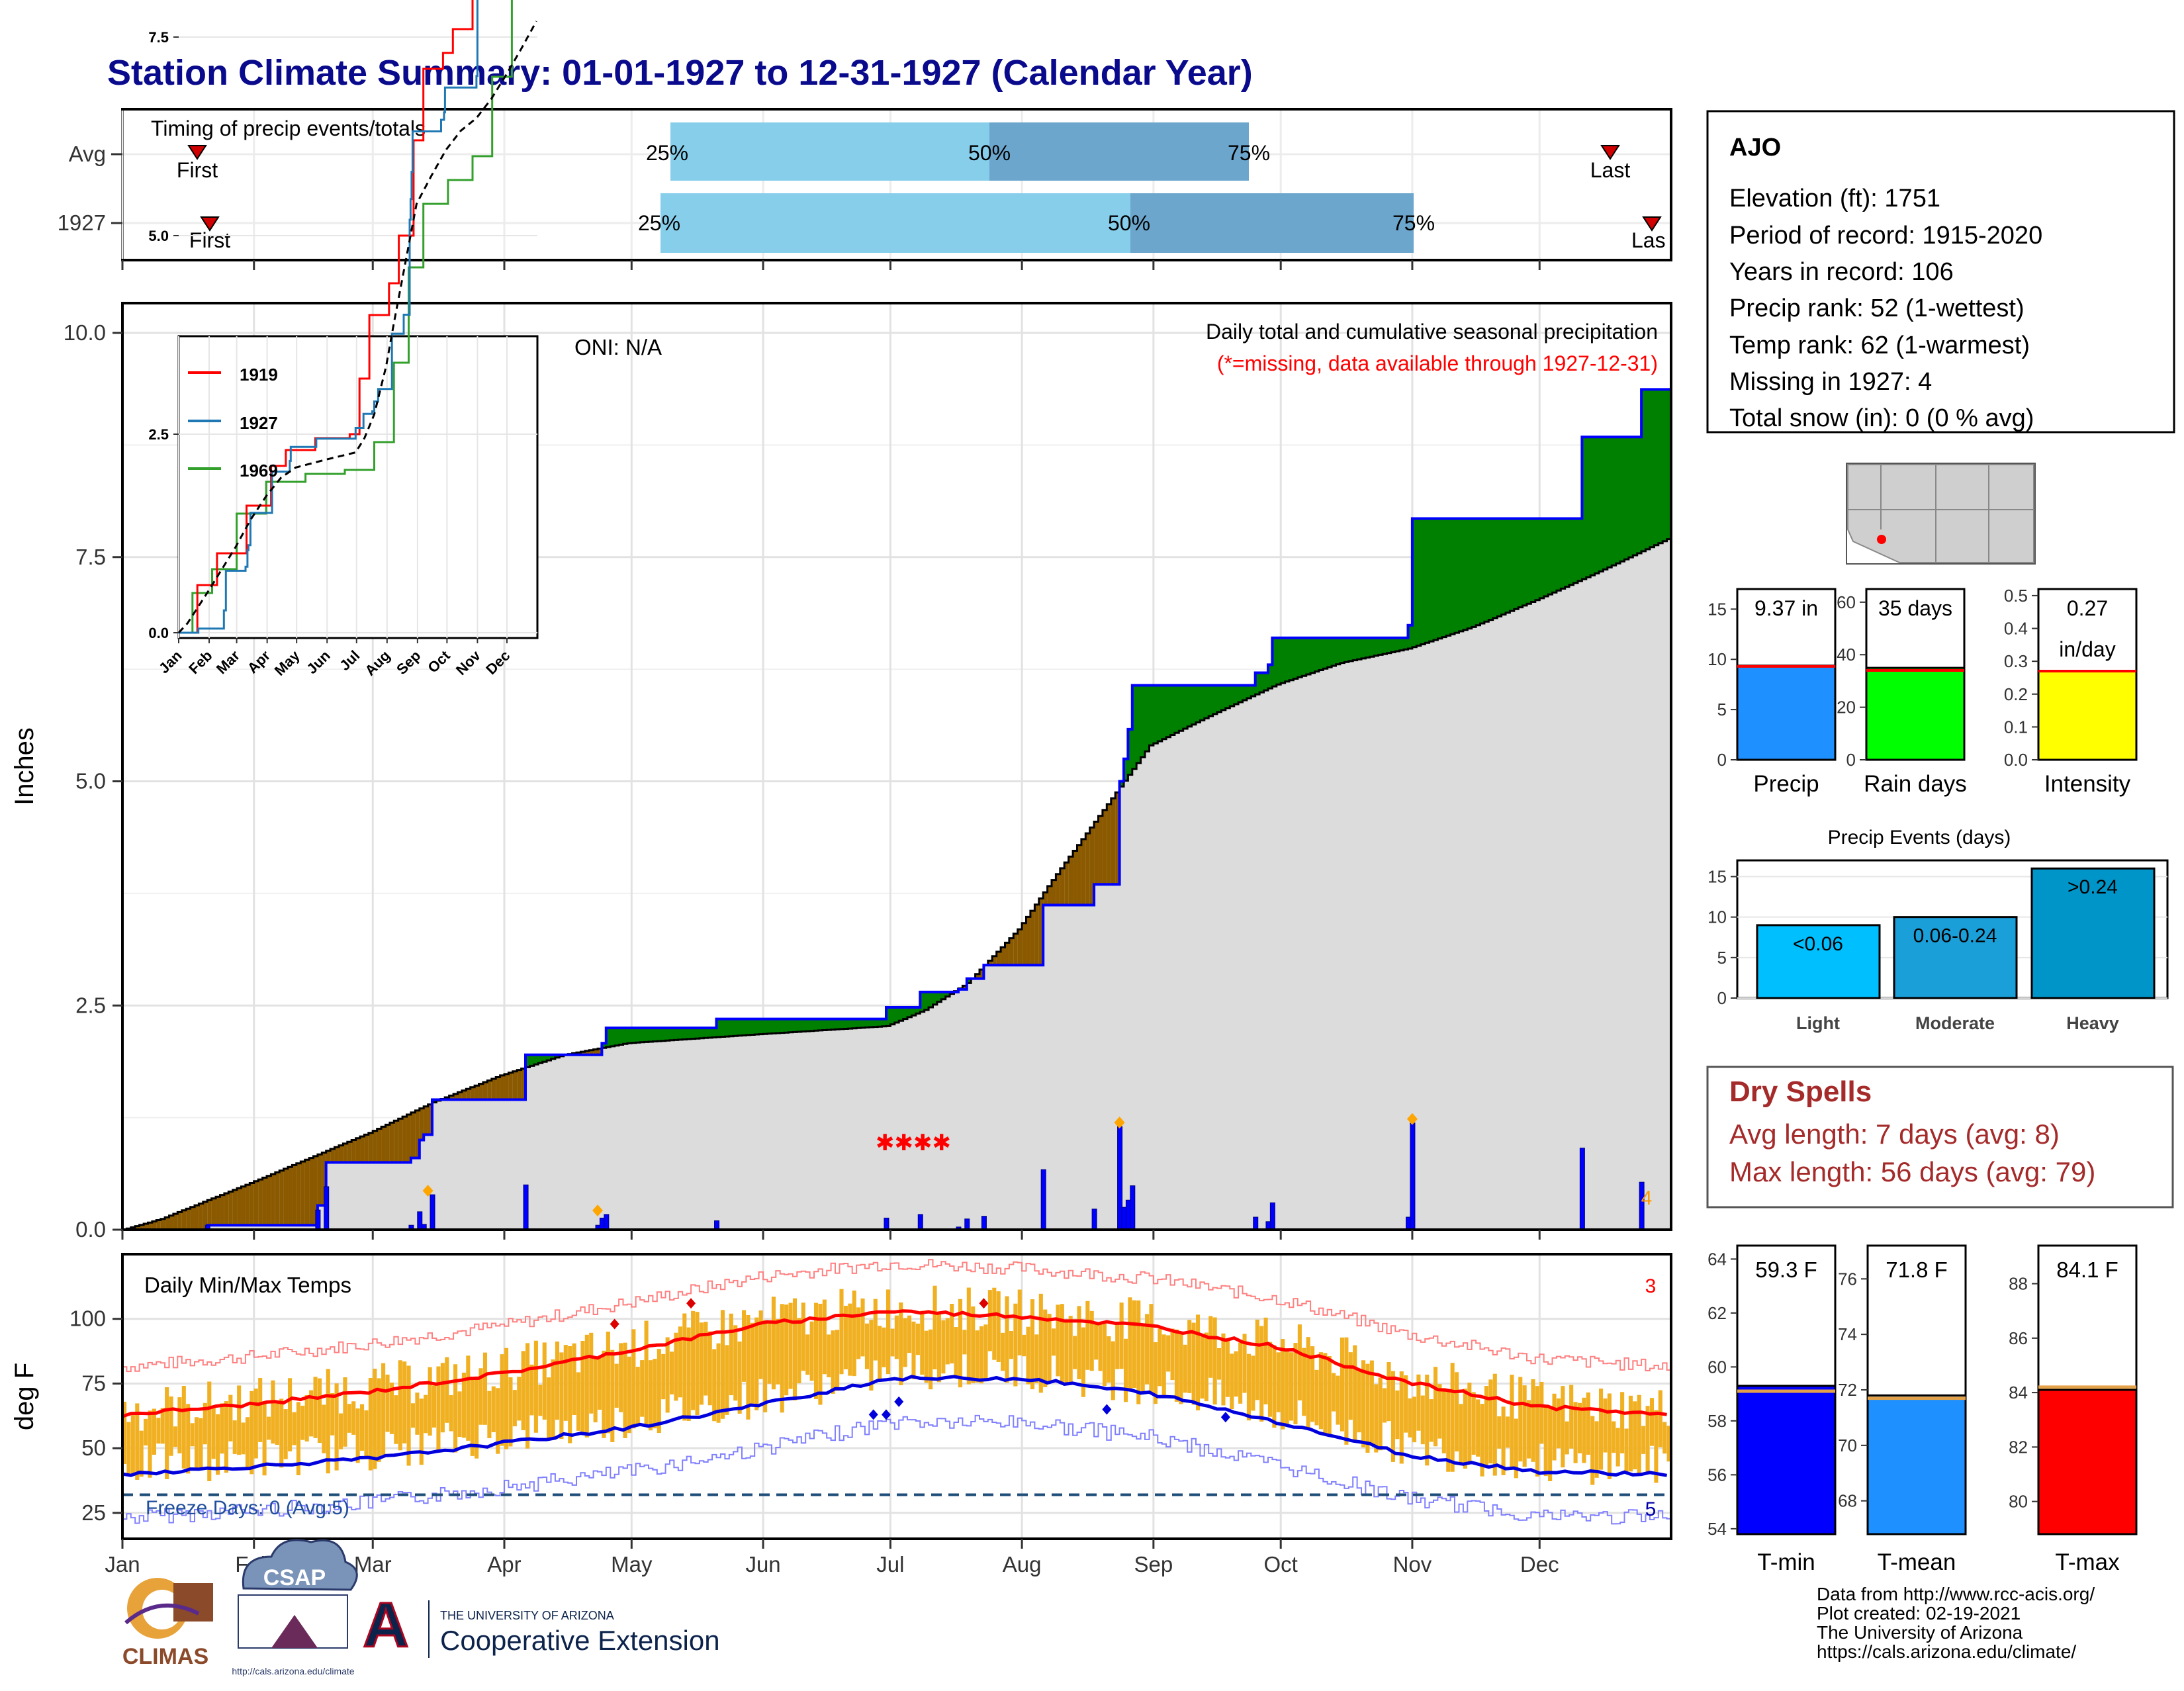 The height and width of the screenshot is (1691, 2184). Describe the element at coordinates (90, 782) in the screenshot. I see `precip-ytick-label: 5.0` at that location.